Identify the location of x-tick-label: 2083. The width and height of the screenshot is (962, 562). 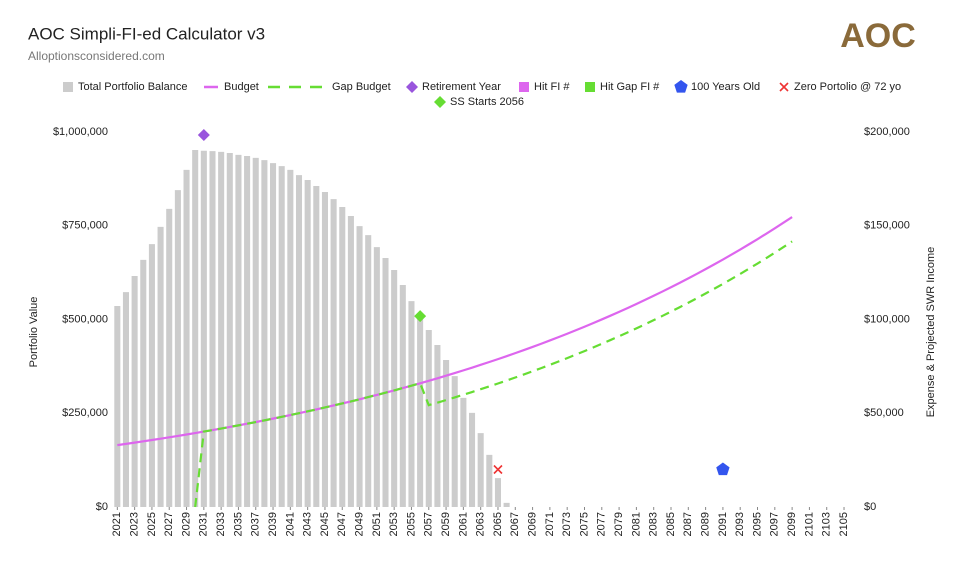
(654, 524).